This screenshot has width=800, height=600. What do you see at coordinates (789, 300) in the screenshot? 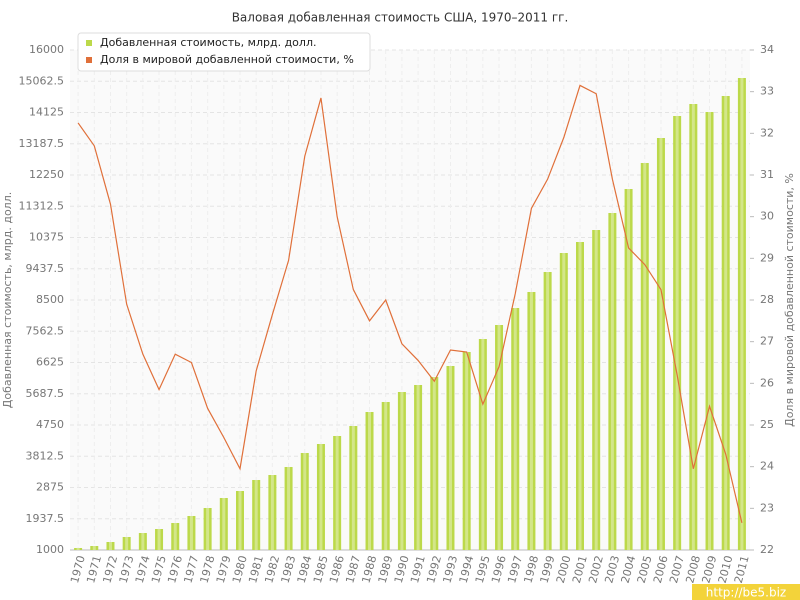
I see `y2-axis-label: Доля в мировой добавленной стоимости, %` at bounding box center [789, 300].